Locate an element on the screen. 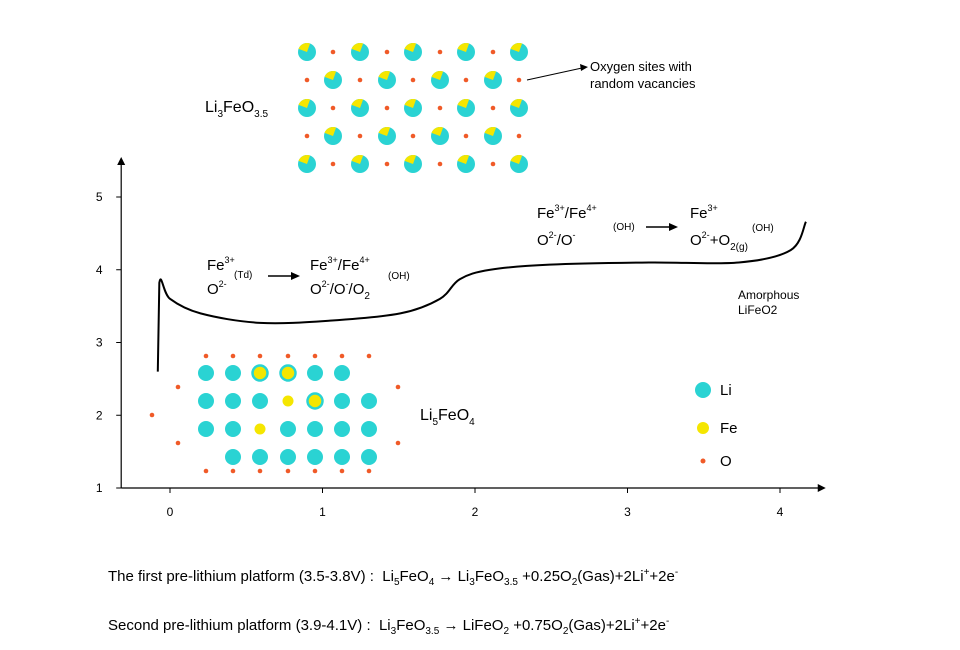 The width and height of the screenshot is (960, 650). note-arrow is located at coordinates (554, 74).